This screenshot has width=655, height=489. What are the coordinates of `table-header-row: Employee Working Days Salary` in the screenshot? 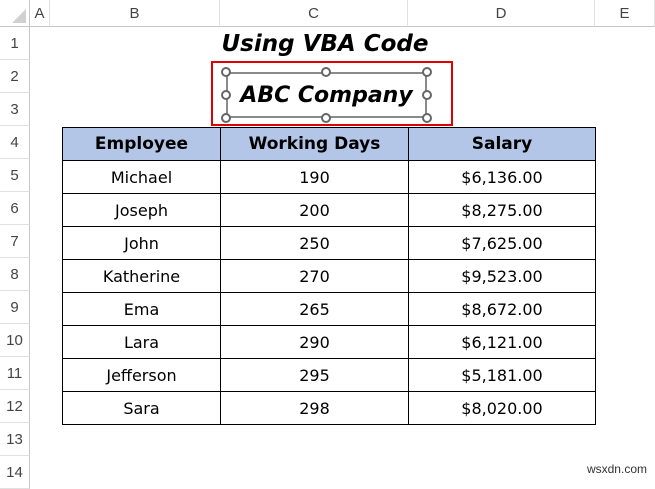 It's located at (329, 144).